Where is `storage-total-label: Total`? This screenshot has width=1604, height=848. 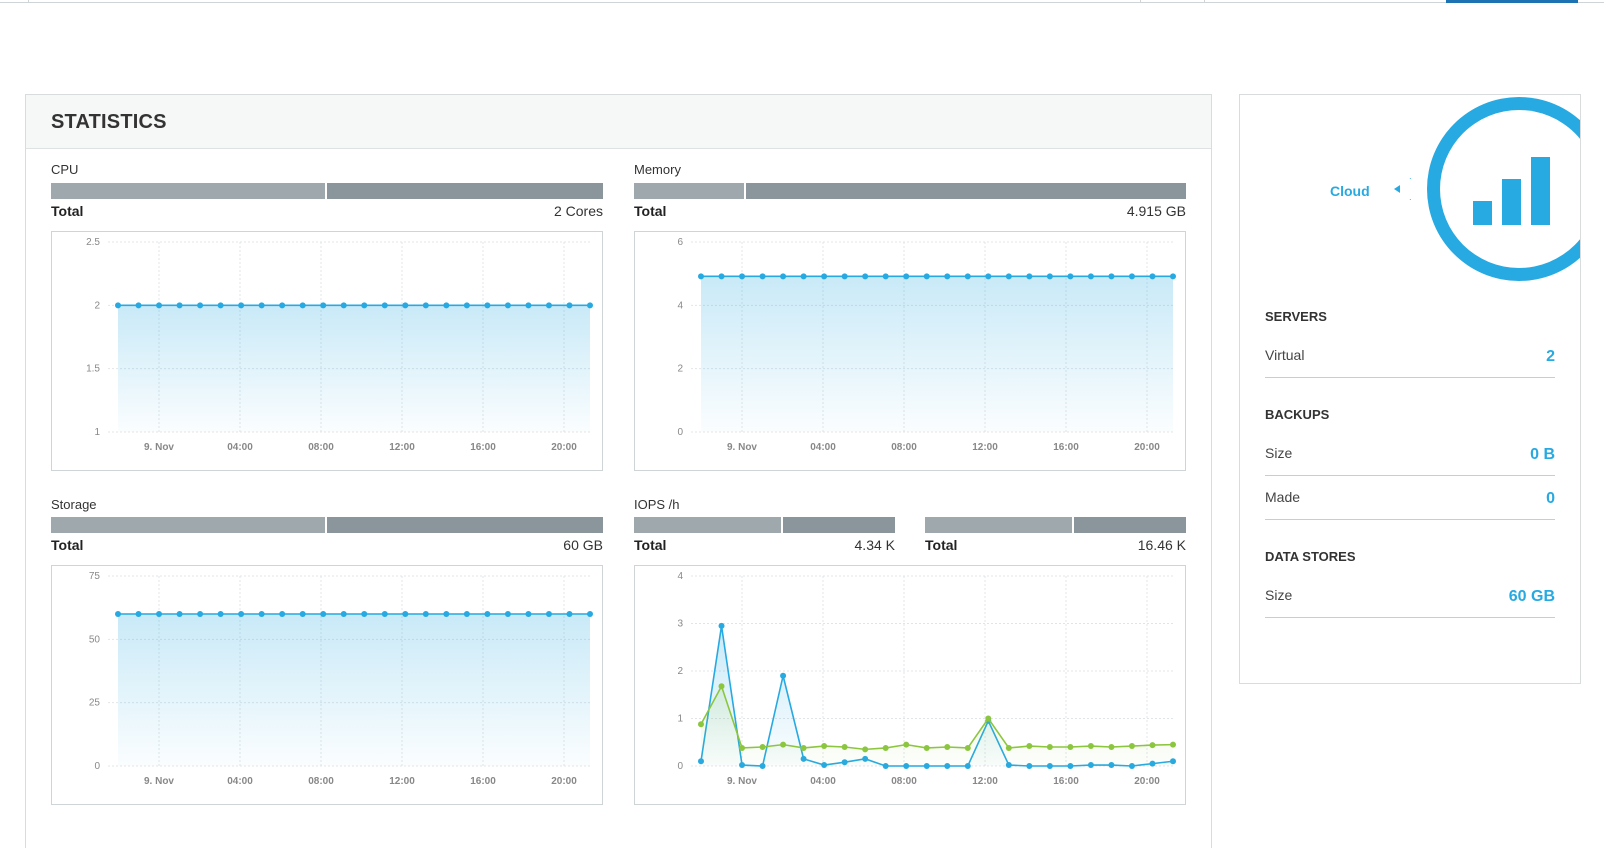
storage-total-label: Total is located at coordinates (67, 545).